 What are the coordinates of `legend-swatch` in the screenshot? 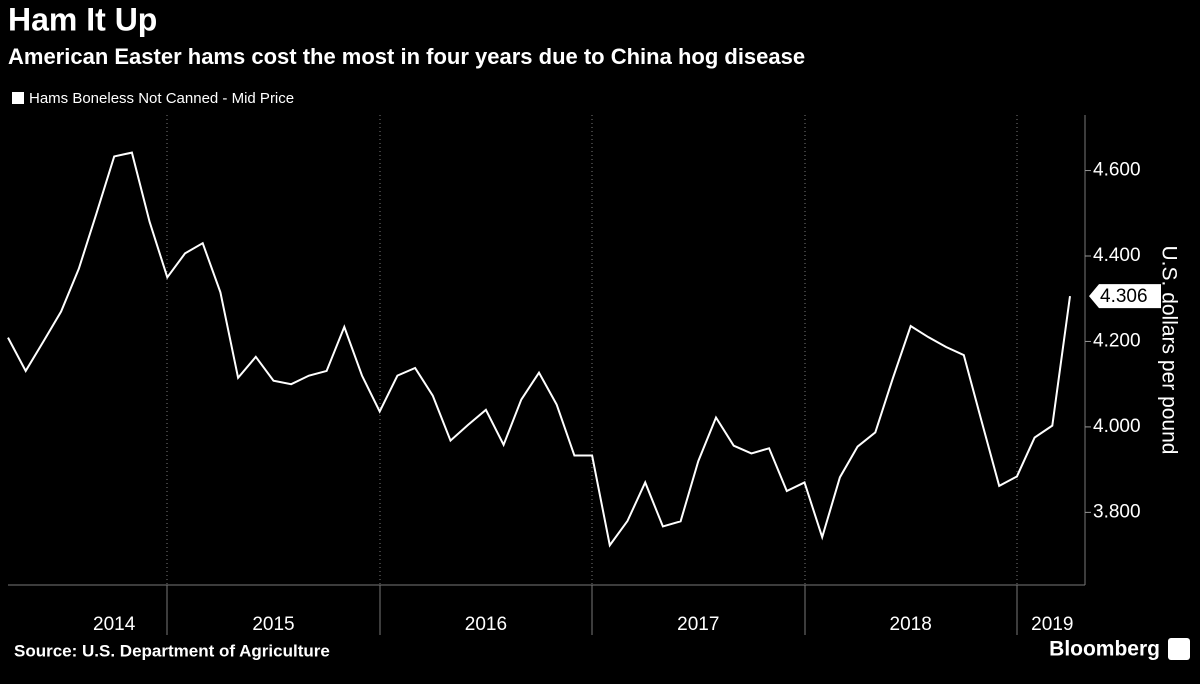 It's located at (18, 98).